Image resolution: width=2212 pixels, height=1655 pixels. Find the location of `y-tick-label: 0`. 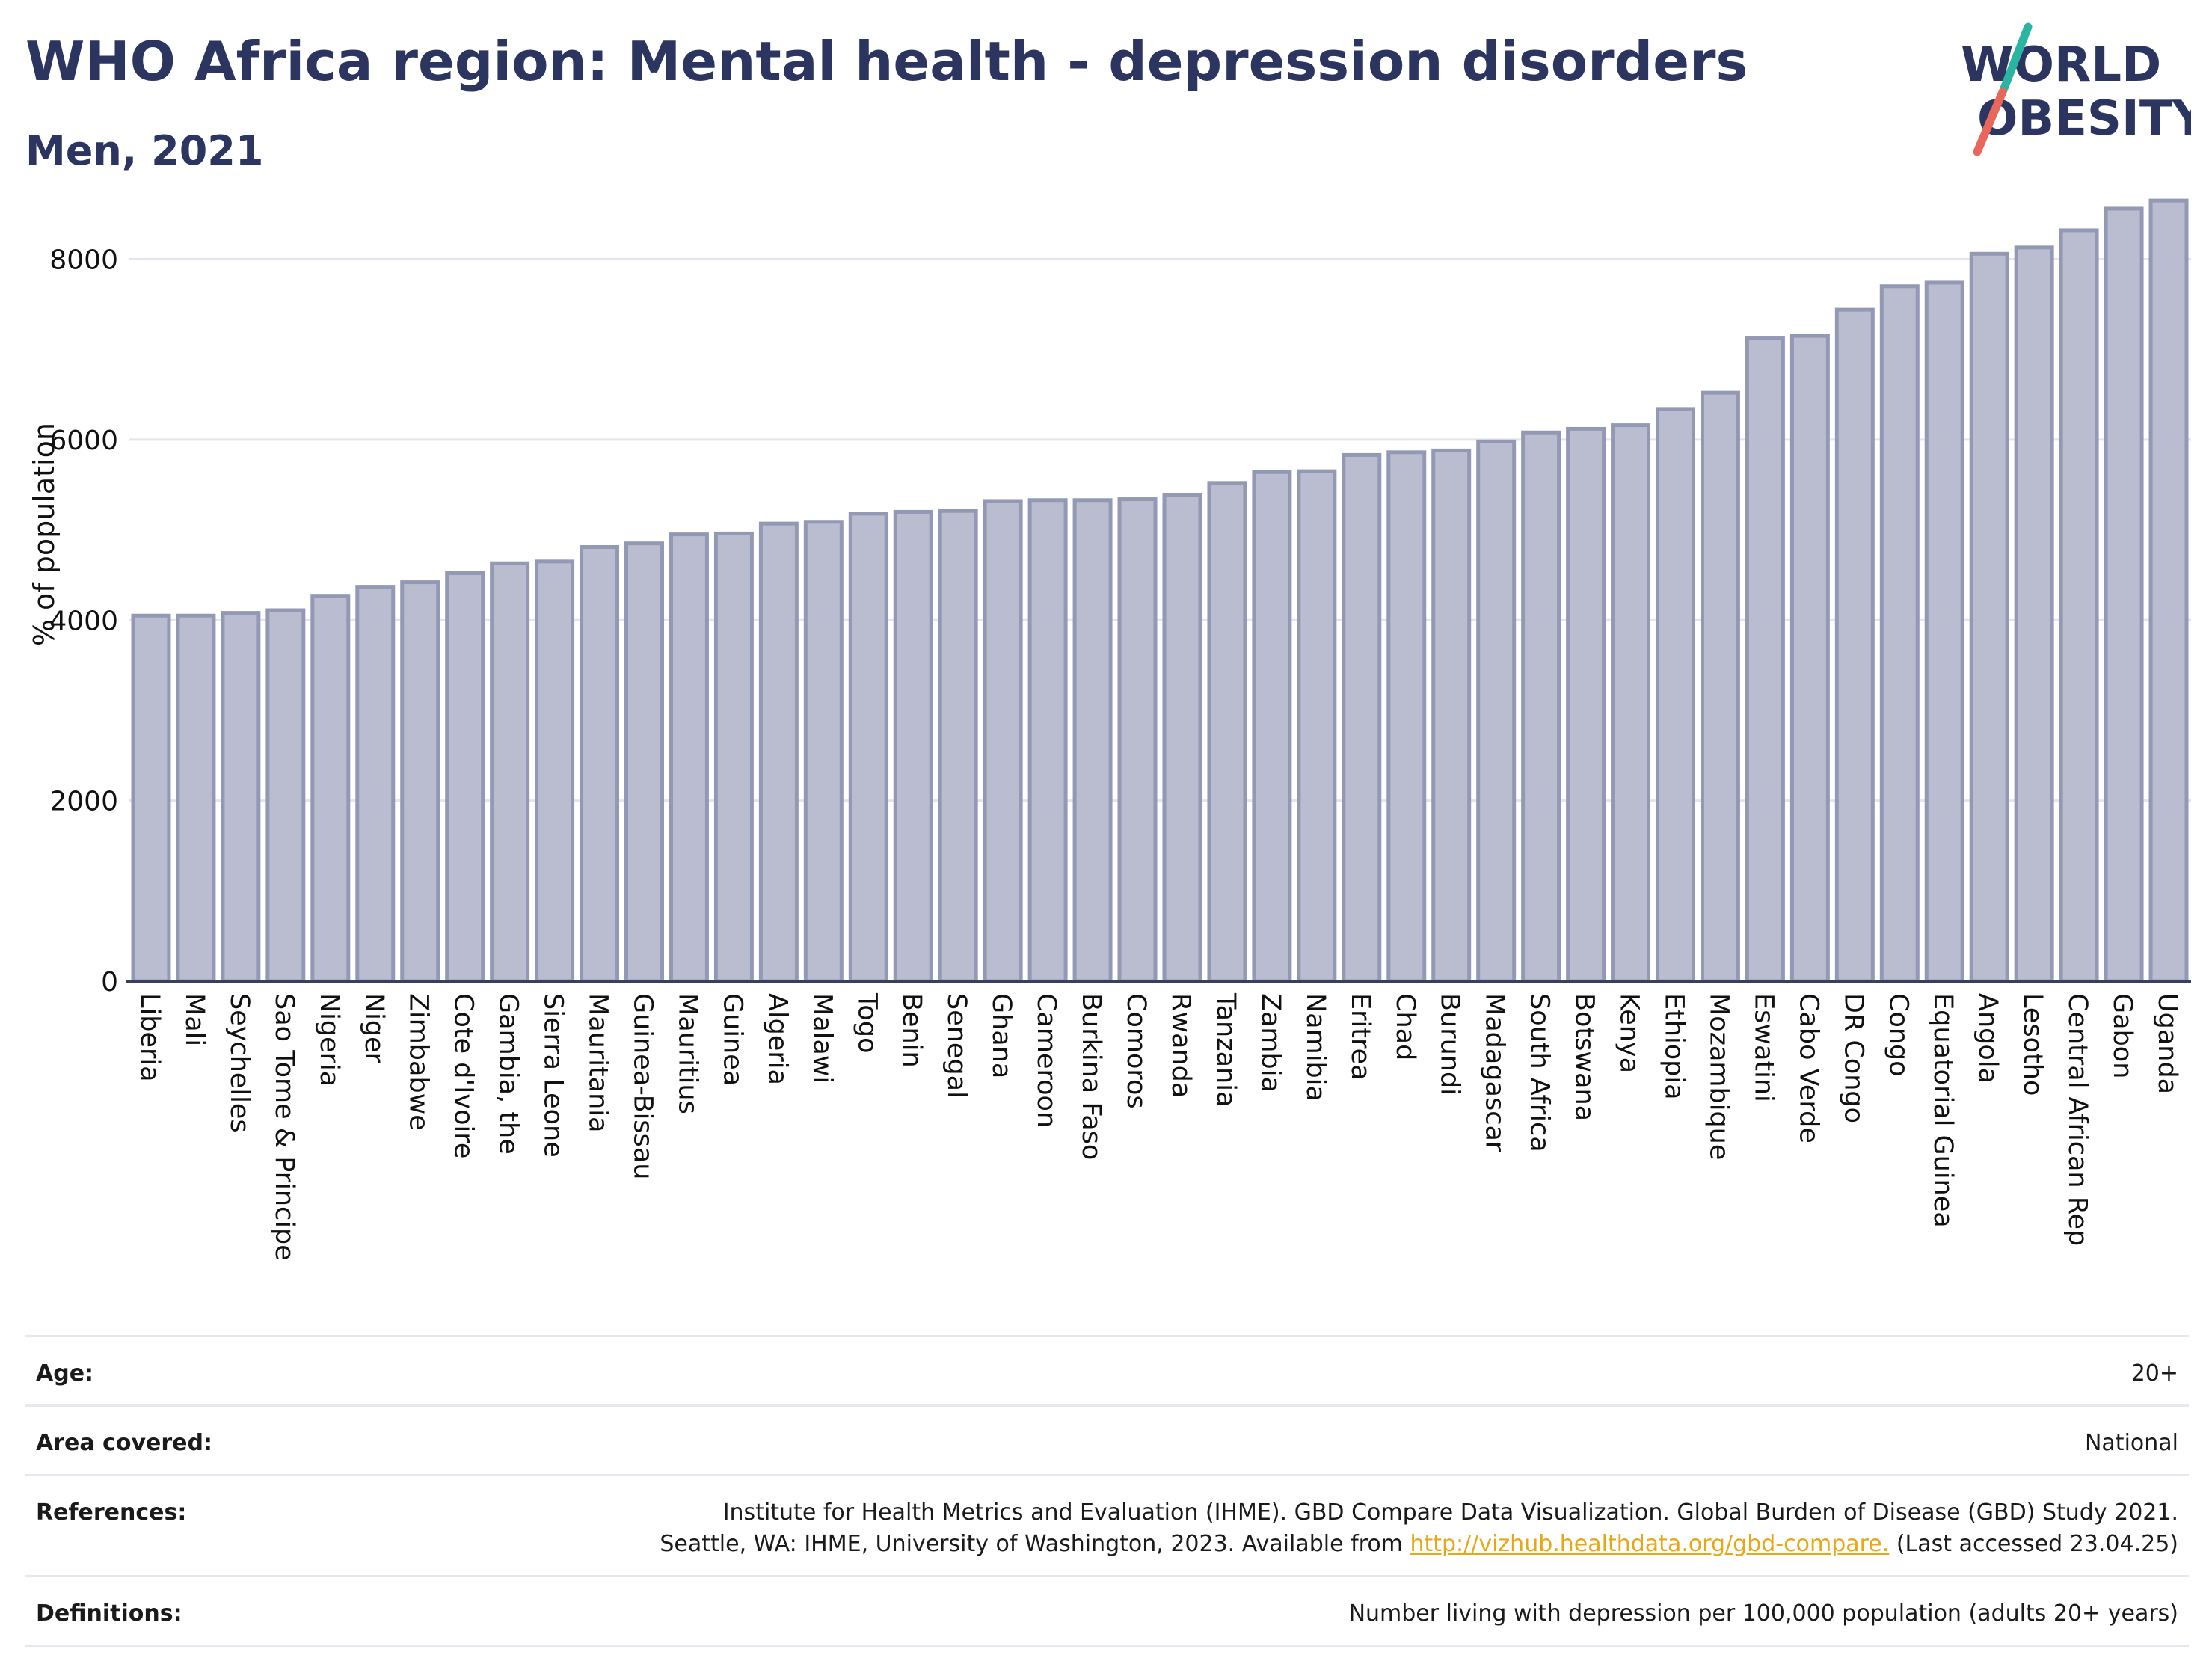

y-tick-label: 0 is located at coordinates (109, 982).